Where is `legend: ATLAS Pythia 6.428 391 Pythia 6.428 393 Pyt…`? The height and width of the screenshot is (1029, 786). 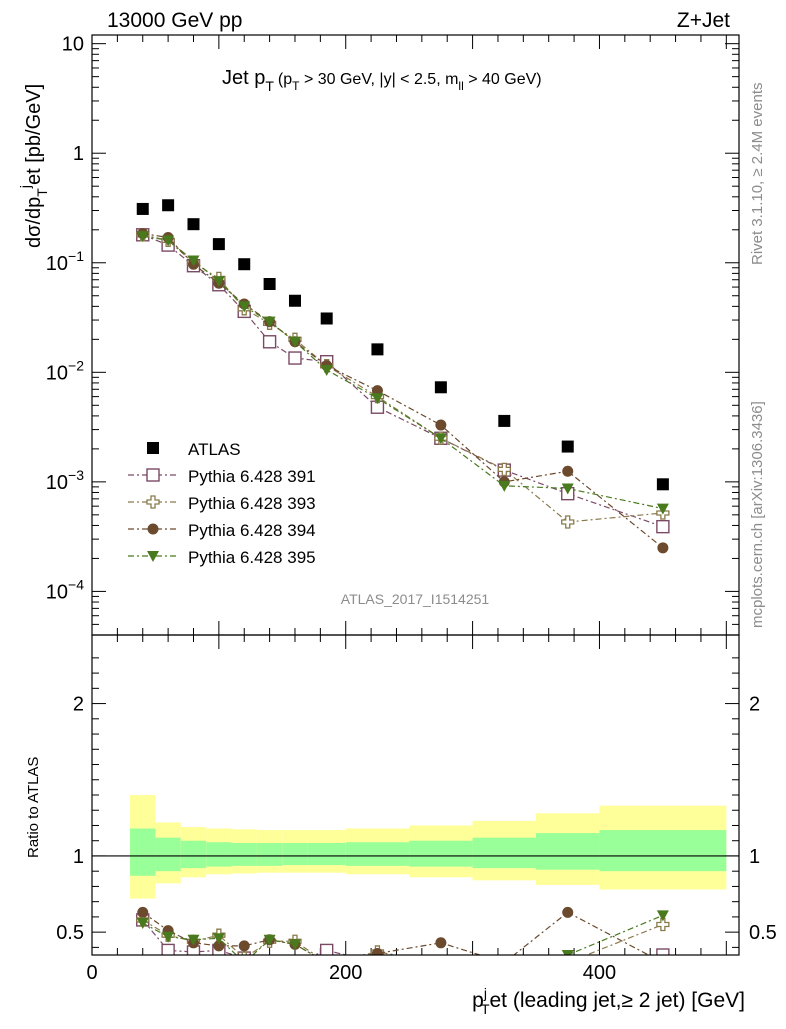 legend: ATLAS Pythia 6.428 391 Pythia 6.428 393 Pyt… is located at coordinates (222, 503).